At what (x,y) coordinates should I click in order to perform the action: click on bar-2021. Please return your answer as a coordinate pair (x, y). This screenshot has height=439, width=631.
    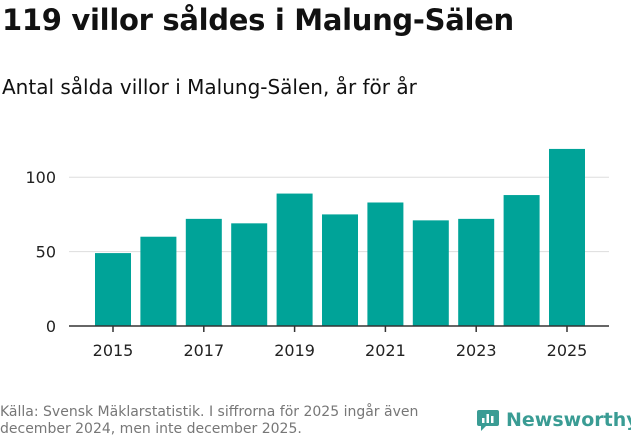
    Looking at the image, I should click on (385, 264).